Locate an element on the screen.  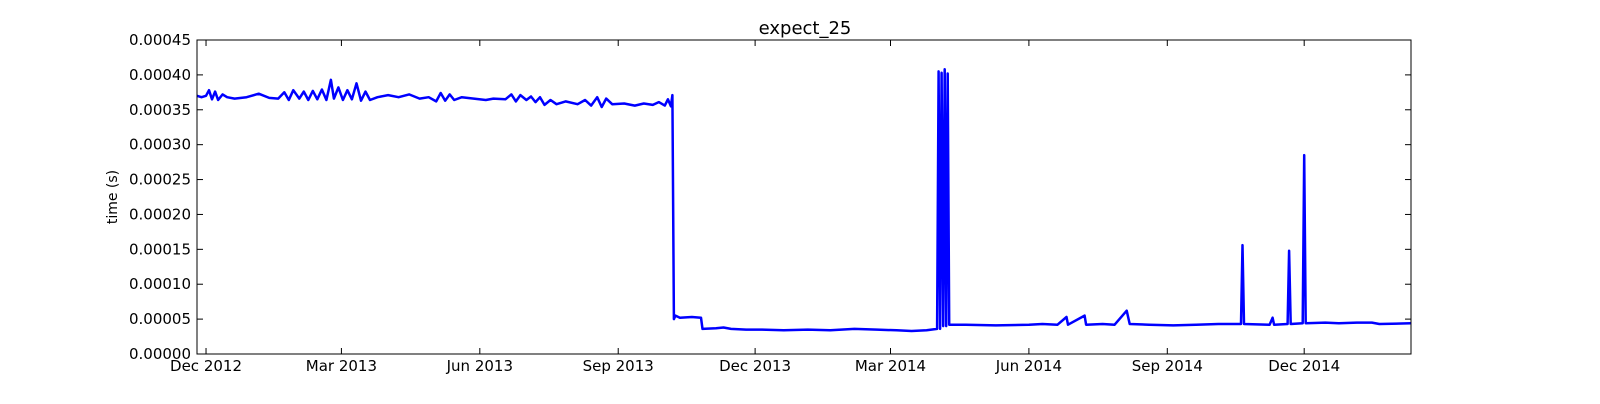
x-tick-label: Jun 2013 is located at coordinates (479, 366).